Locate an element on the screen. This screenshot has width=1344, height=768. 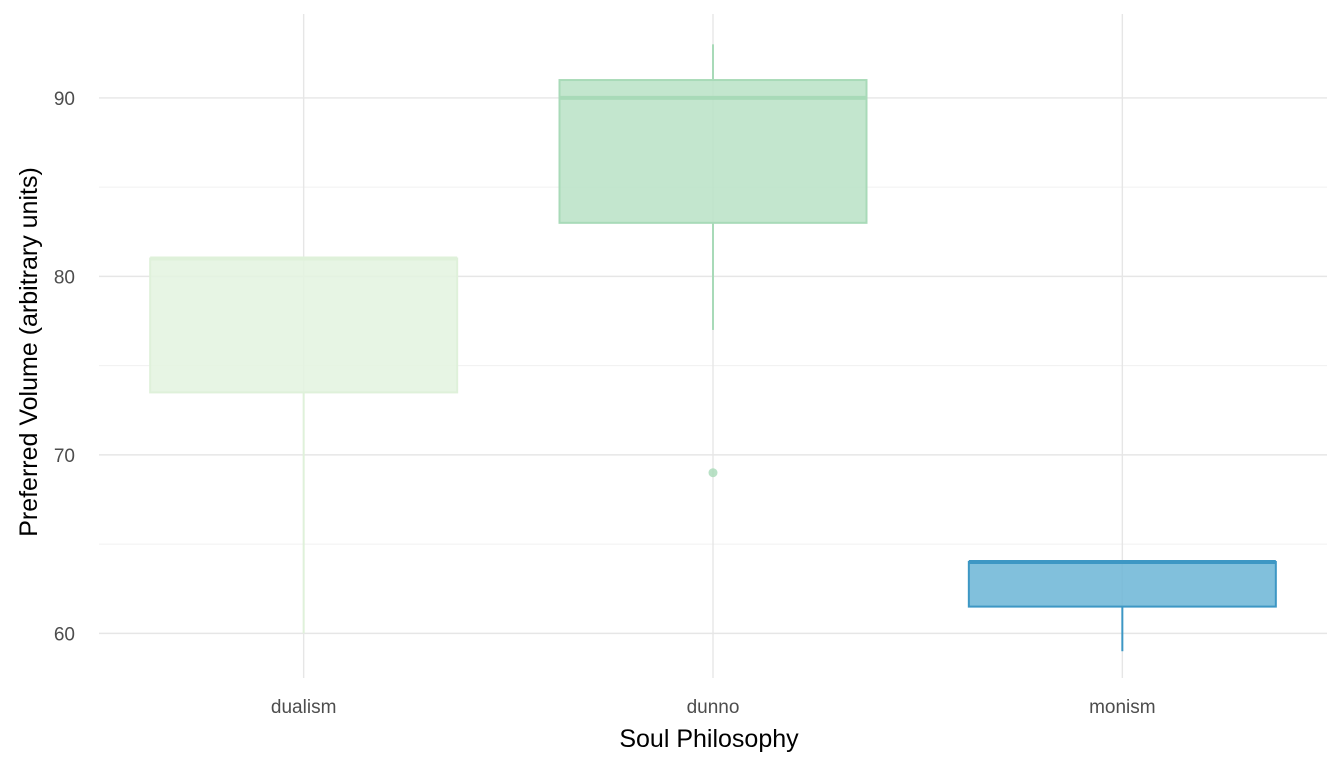
y-tick-label: 80 is located at coordinates (64, 277).